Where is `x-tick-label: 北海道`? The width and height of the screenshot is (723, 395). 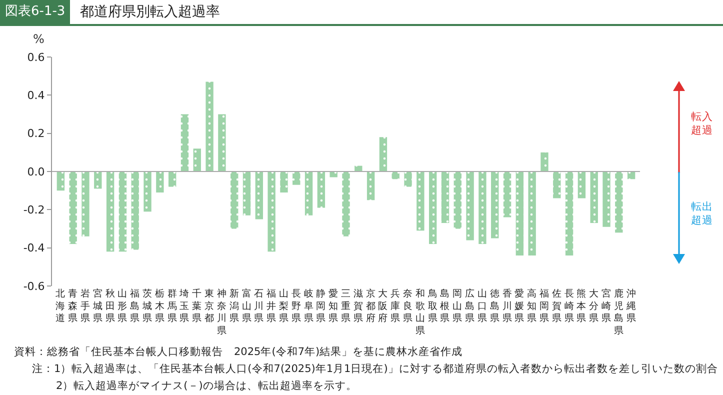
x-tick-label: 北海道 is located at coordinates (61, 306).